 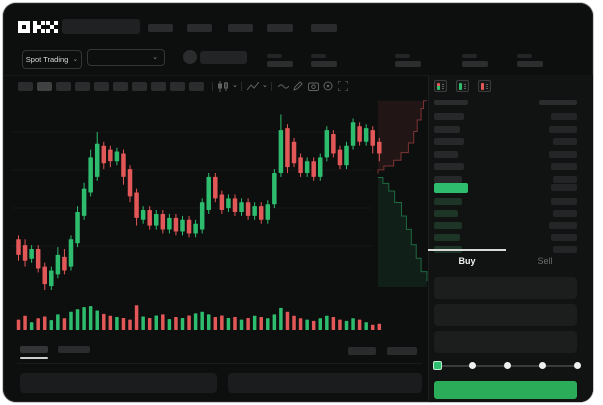 What do you see at coordinates (313, 86) in the screenshot?
I see `screenshot-icon` at bounding box center [313, 86].